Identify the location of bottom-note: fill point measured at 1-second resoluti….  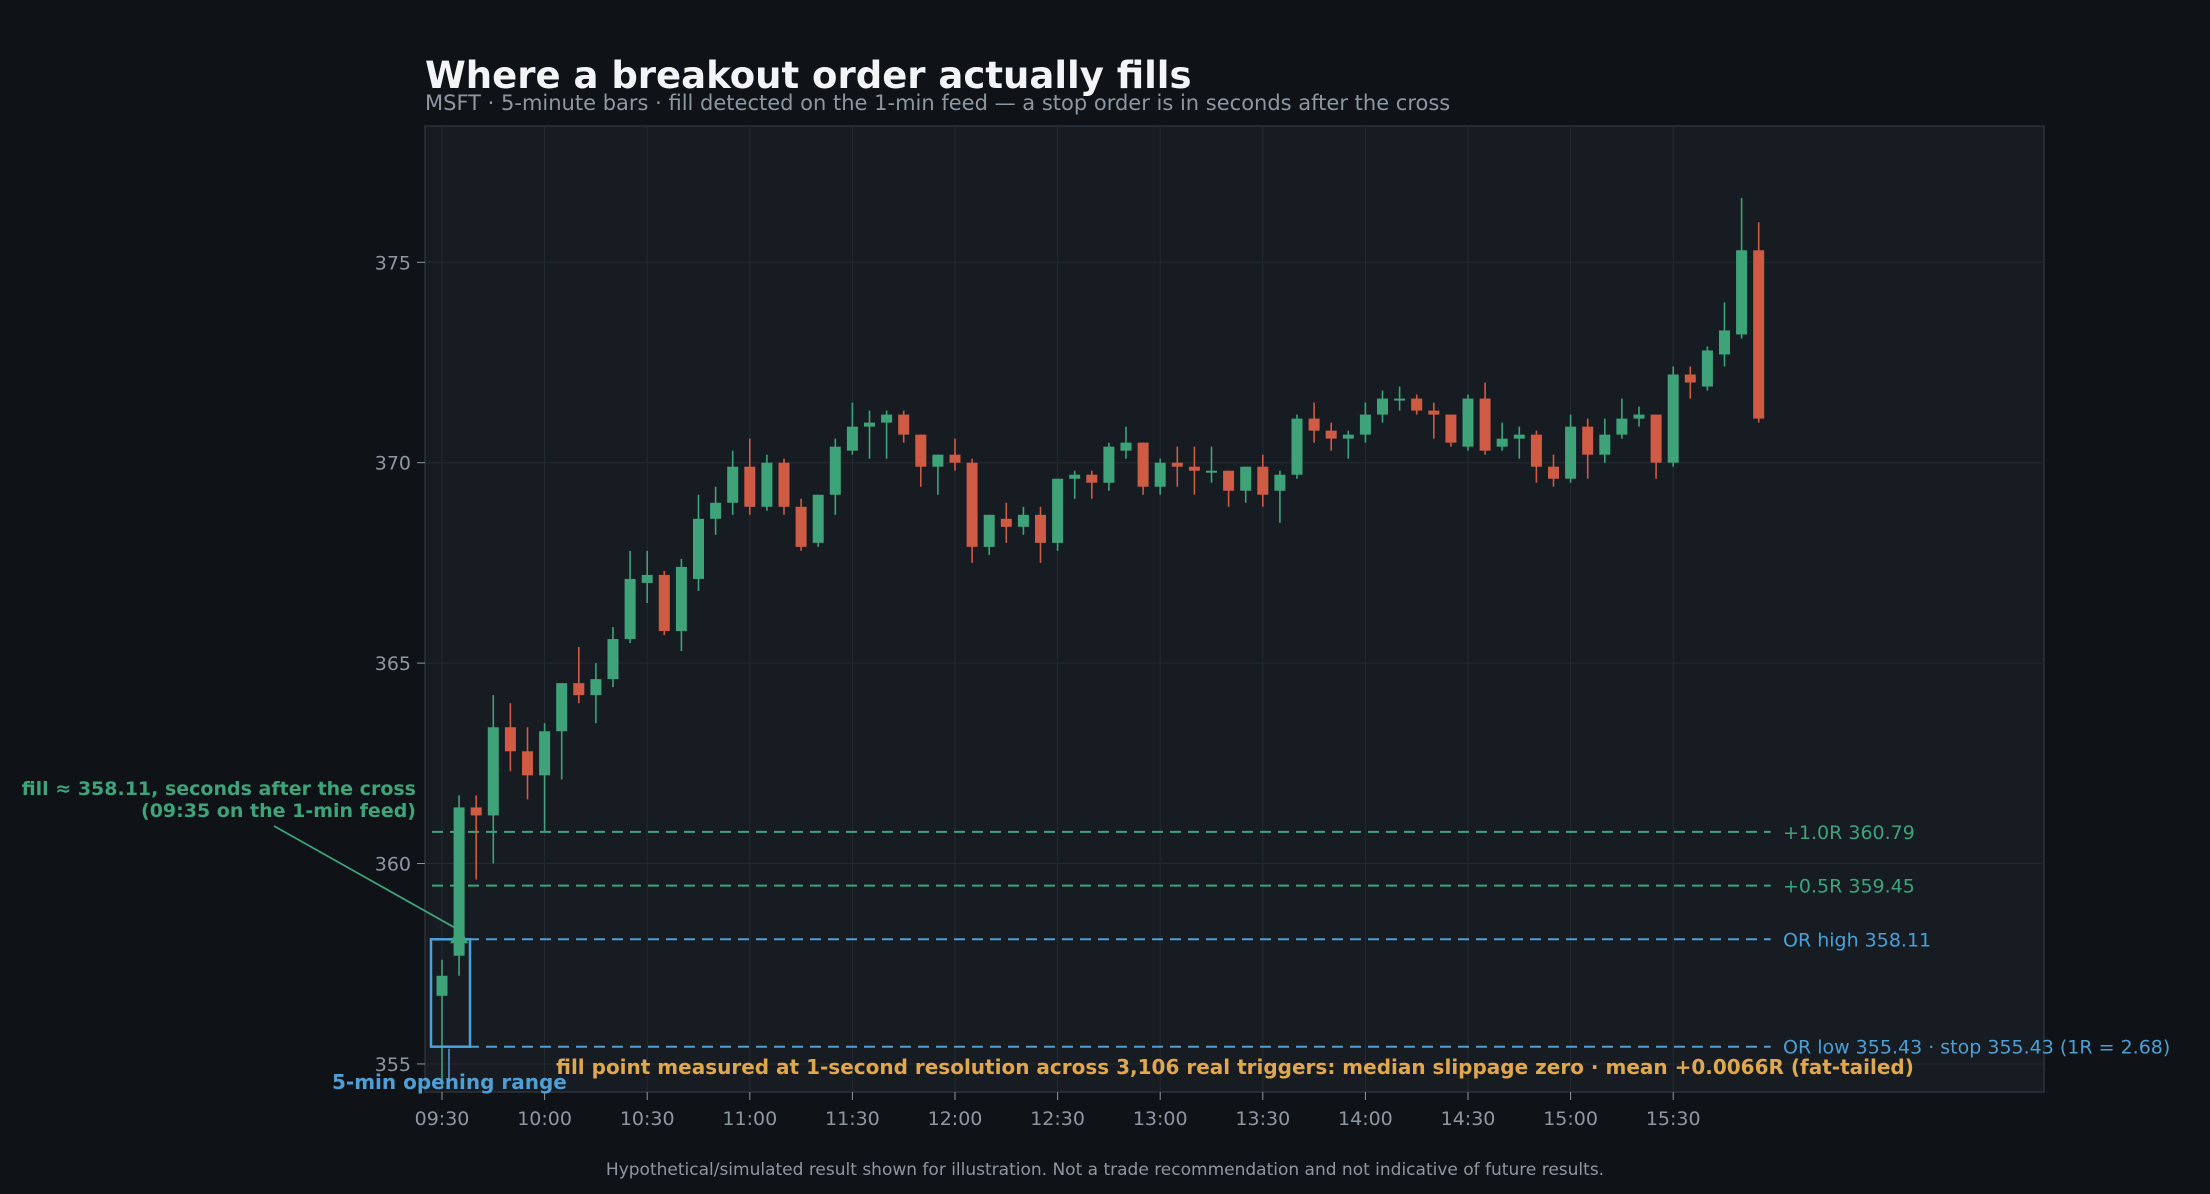
(1235, 1067).